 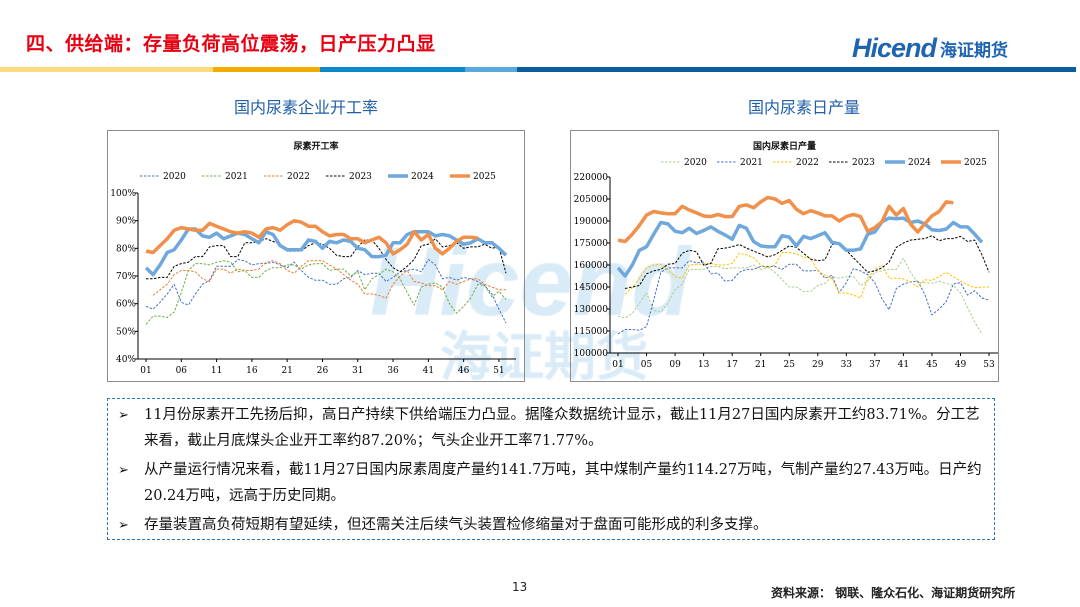 I want to click on x-tick-label: 53, so click(x=989, y=365).